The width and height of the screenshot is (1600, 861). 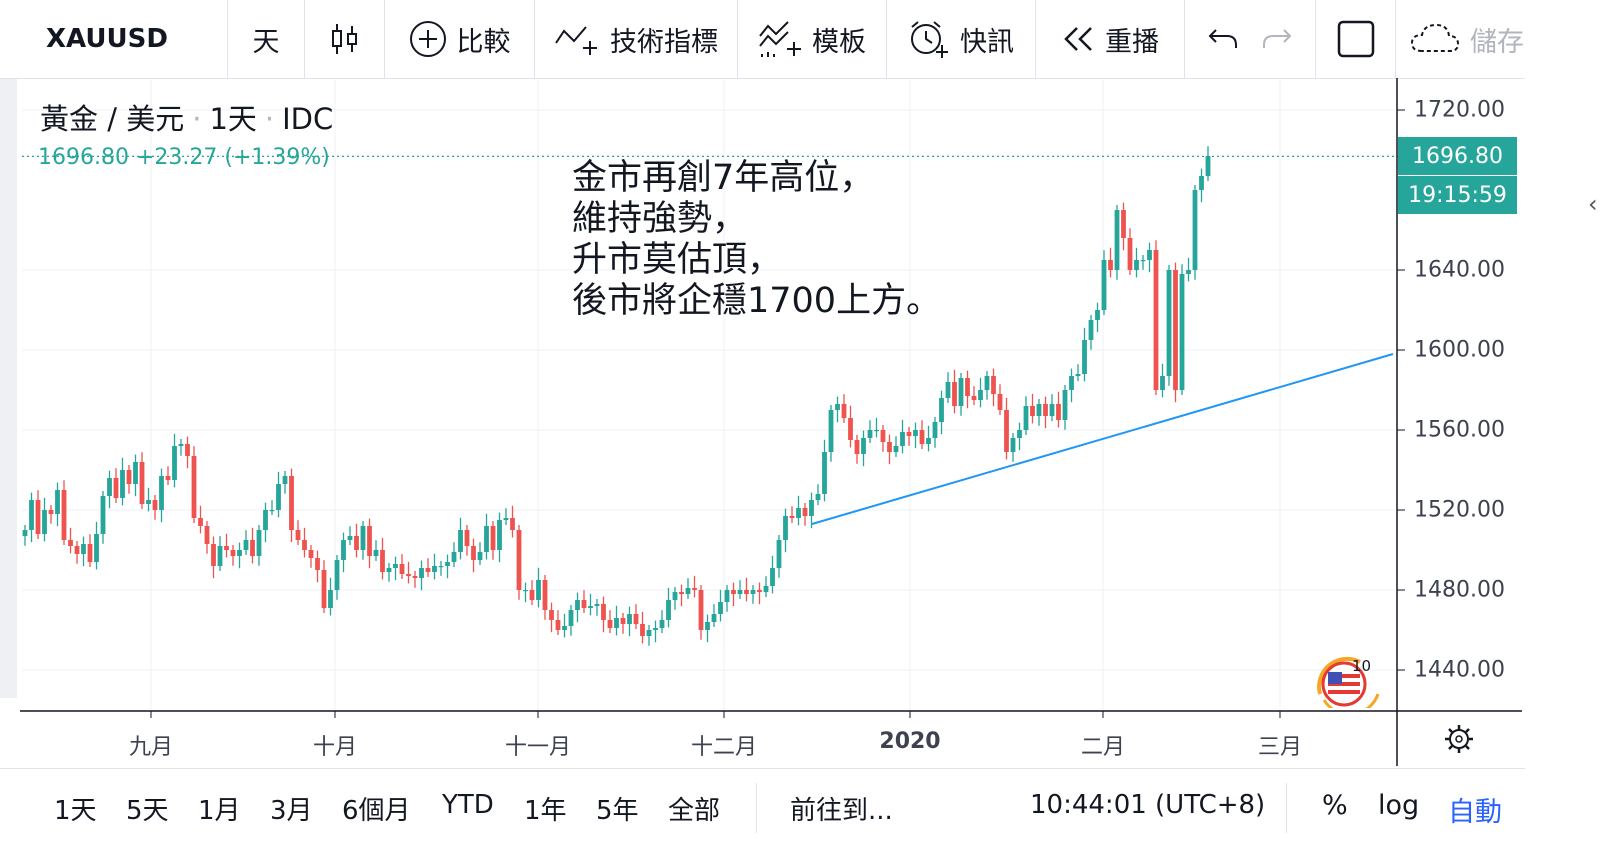 What do you see at coordinates (617, 811) in the screenshot?
I see `range-5y: 5年` at bounding box center [617, 811].